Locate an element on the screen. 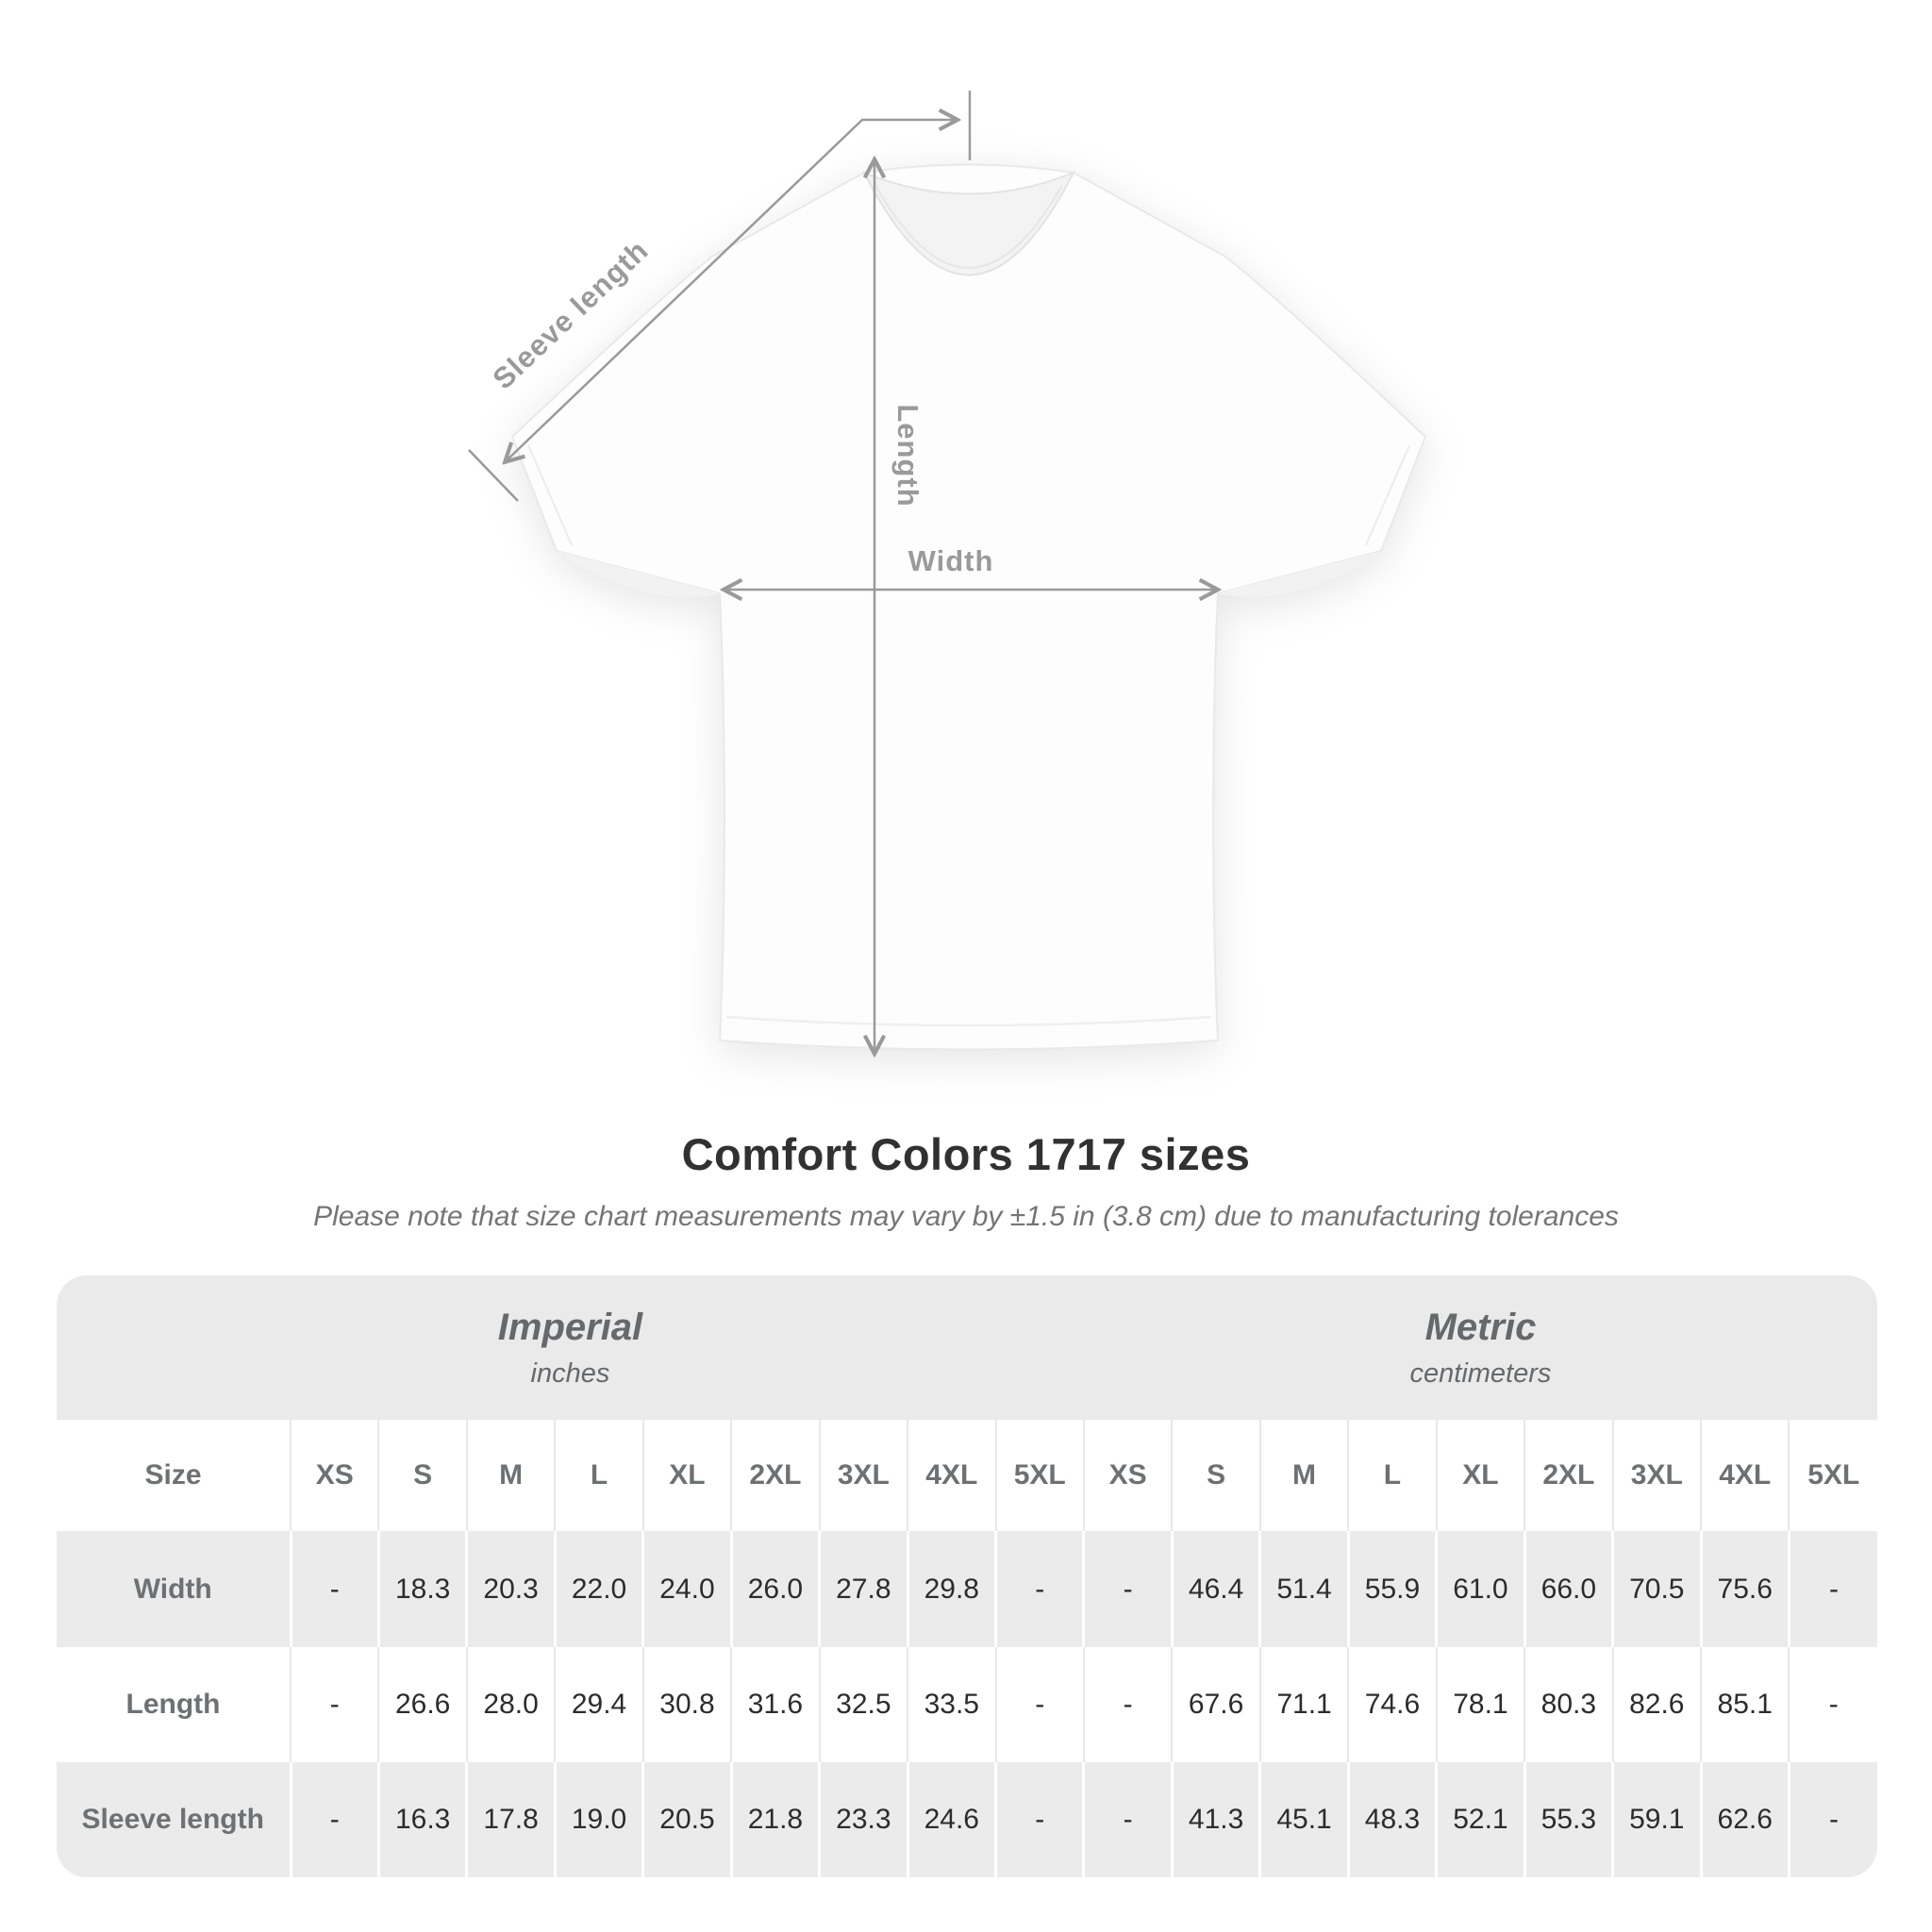 The width and height of the screenshot is (1932, 1932). width-metric-s: 46.4 is located at coordinates (1215, 1589).